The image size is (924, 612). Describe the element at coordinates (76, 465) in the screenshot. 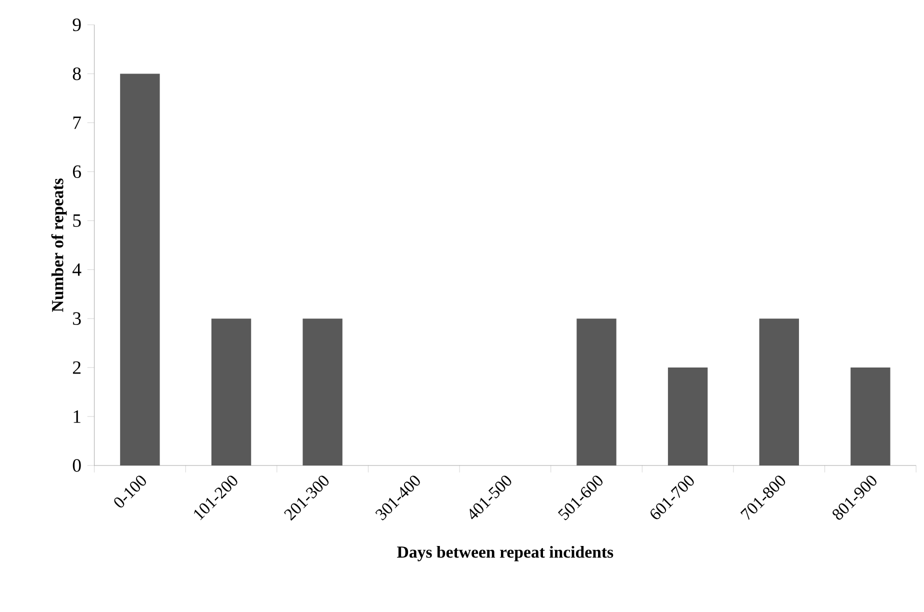

I see `y-tick-label: 0` at that location.